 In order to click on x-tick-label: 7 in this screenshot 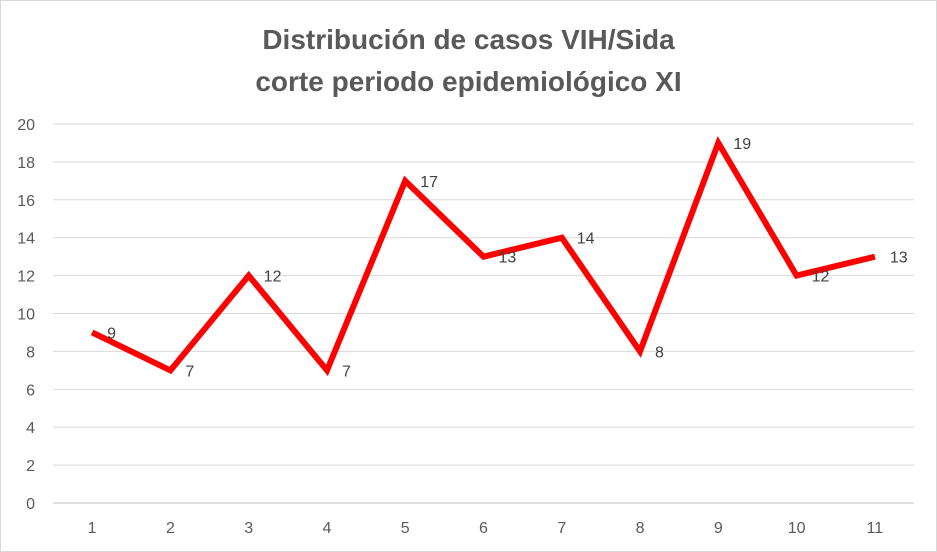, I will do `click(561, 528)`.